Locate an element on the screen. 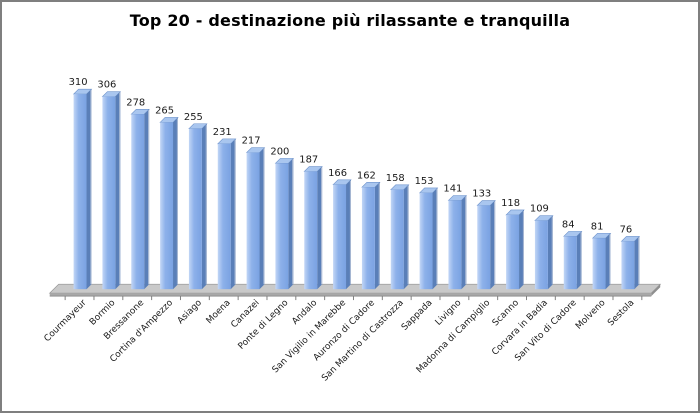 Image resolution: width=700 pixels, height=413 pixels. floor-side-face is located at coordinates (656, 290).